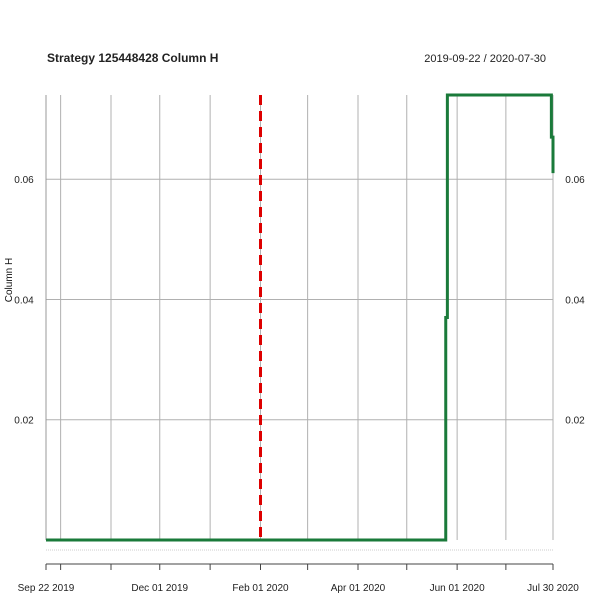  What do you see at coordinates (9, 280) in the screenshot?
I see `y-axis-label: Column H` at bounding box center [9, 280].